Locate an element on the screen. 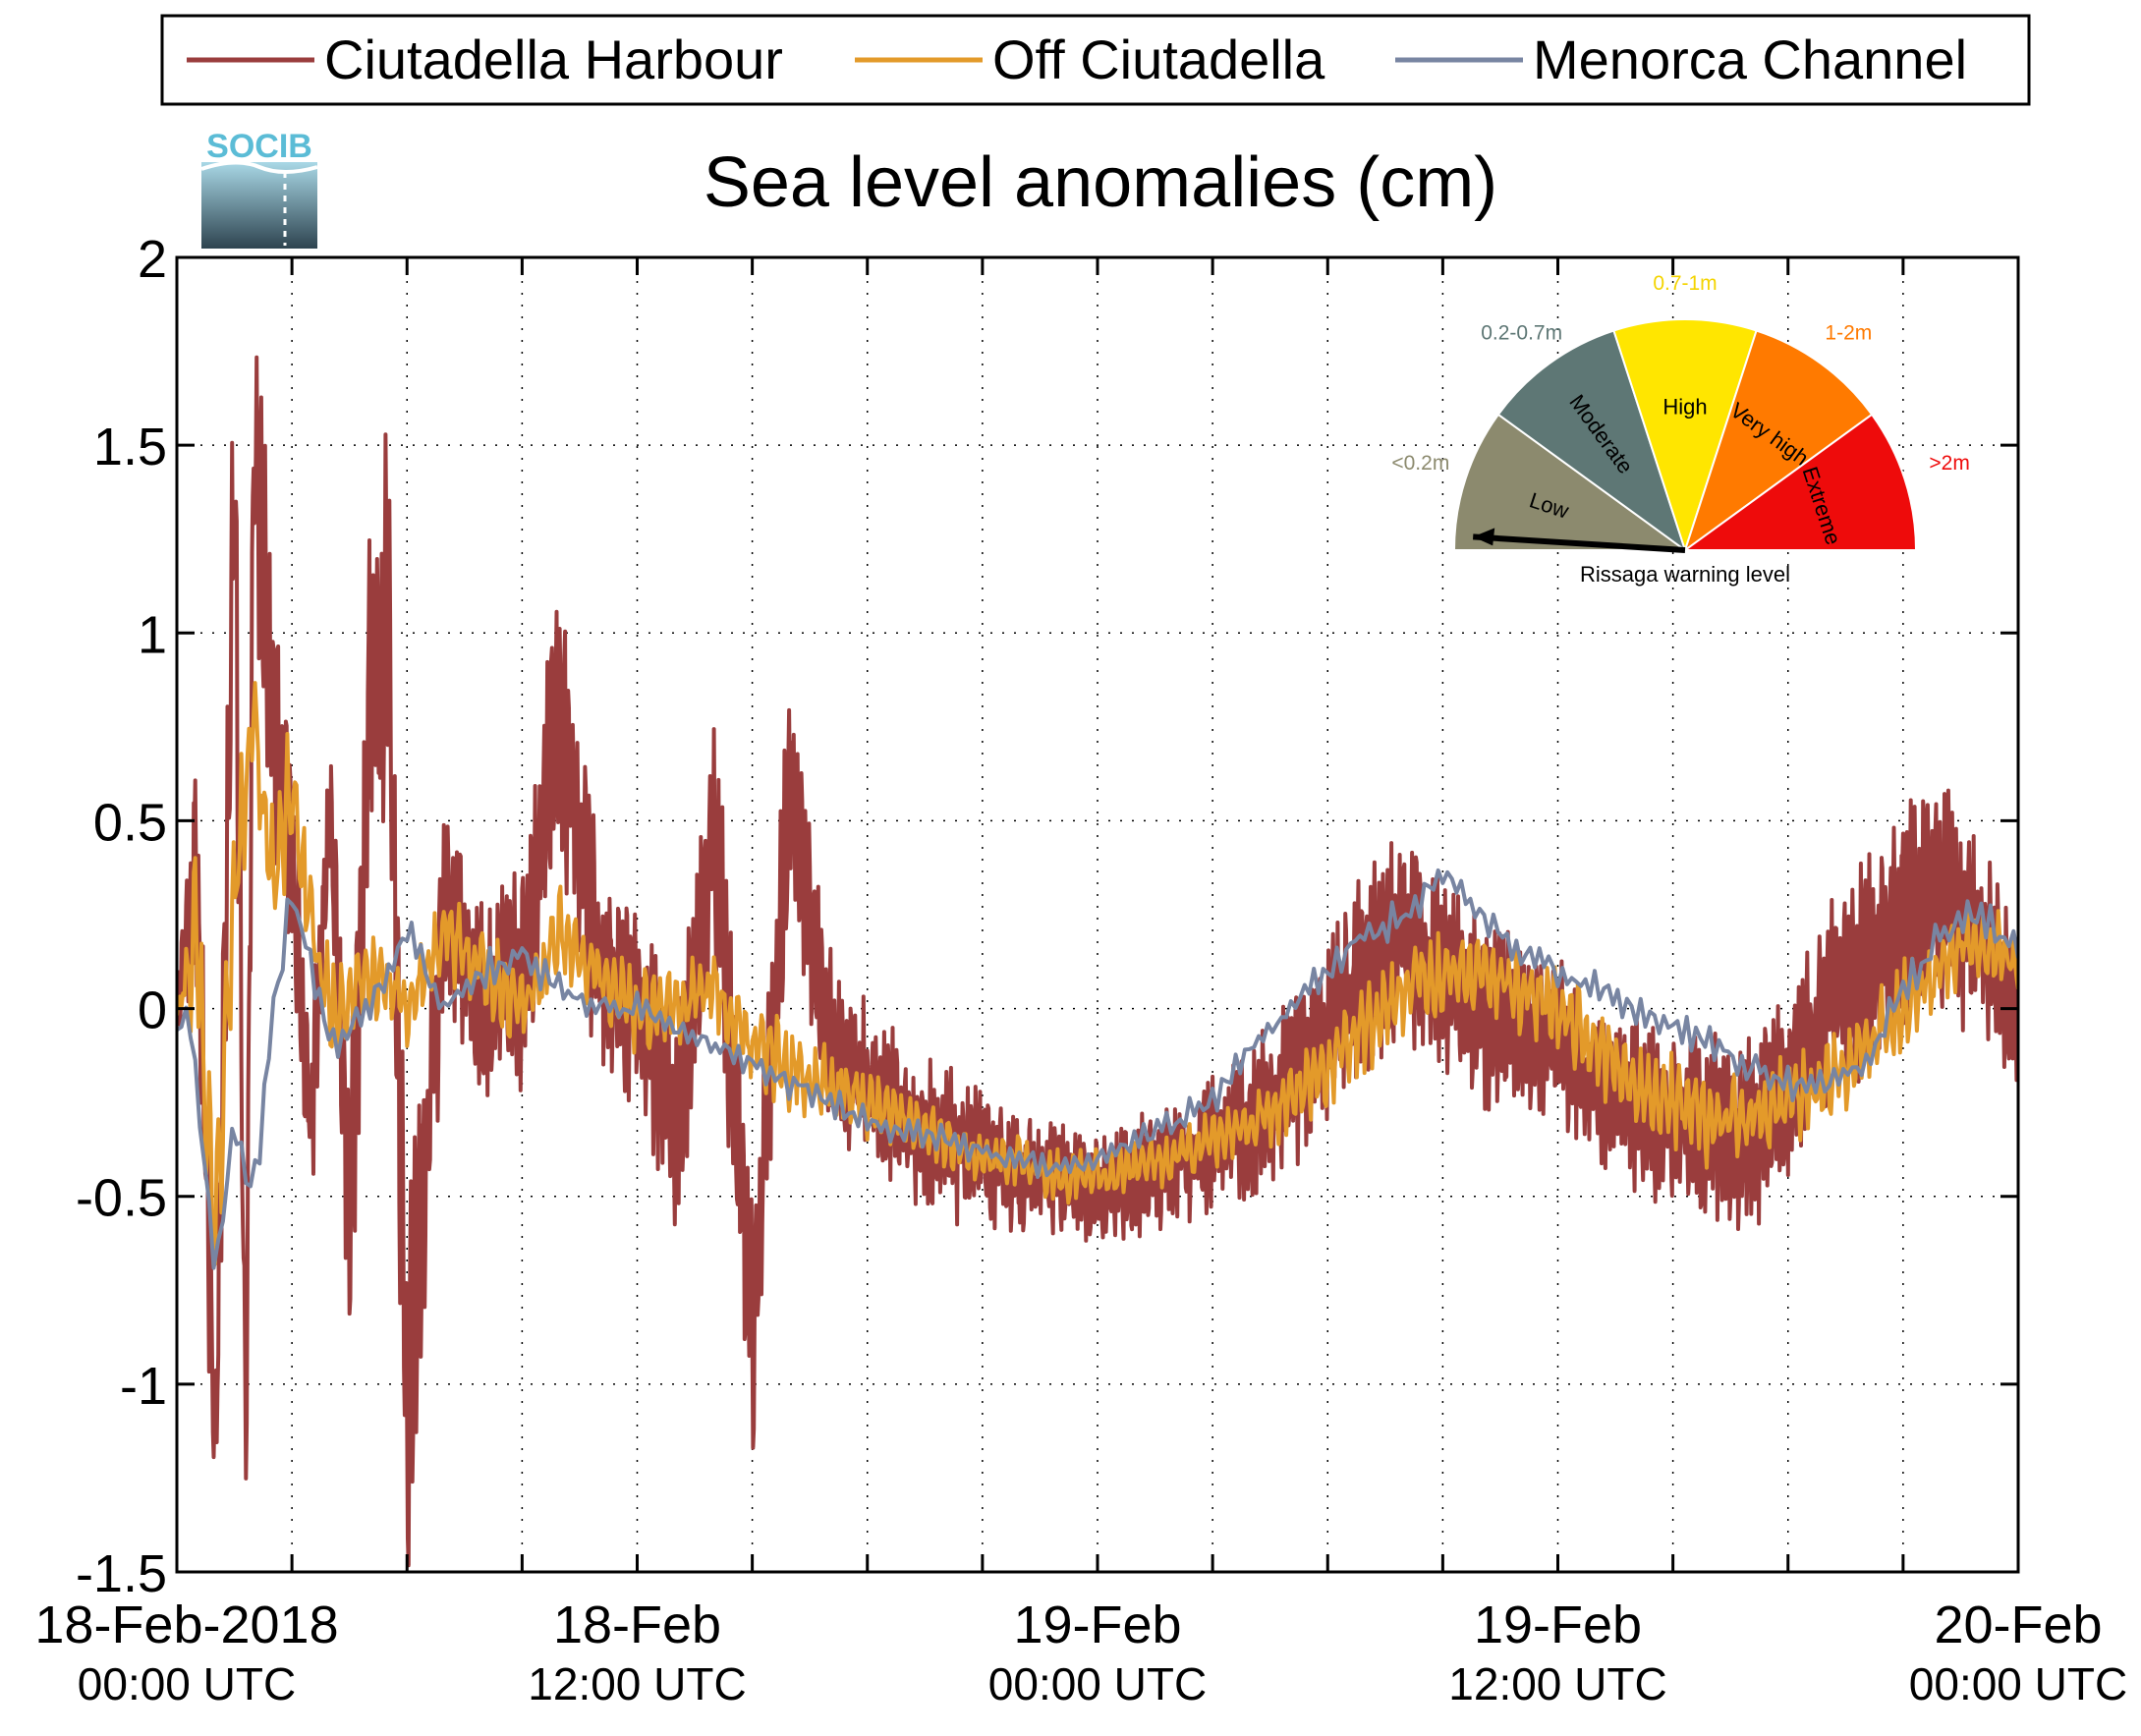 The image size is (2141, 1736). gauge-range-label: <0.2m is located at coordinates (1420, 463).